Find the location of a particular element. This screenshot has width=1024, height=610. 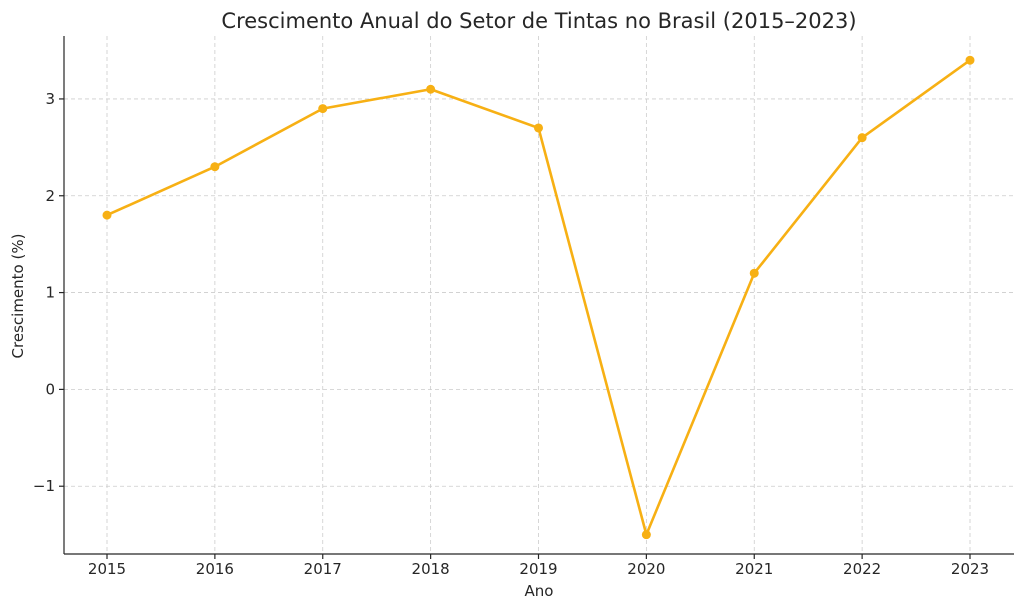

y-axis-label: Crescimento (%) is located at coordinates (18, 296).